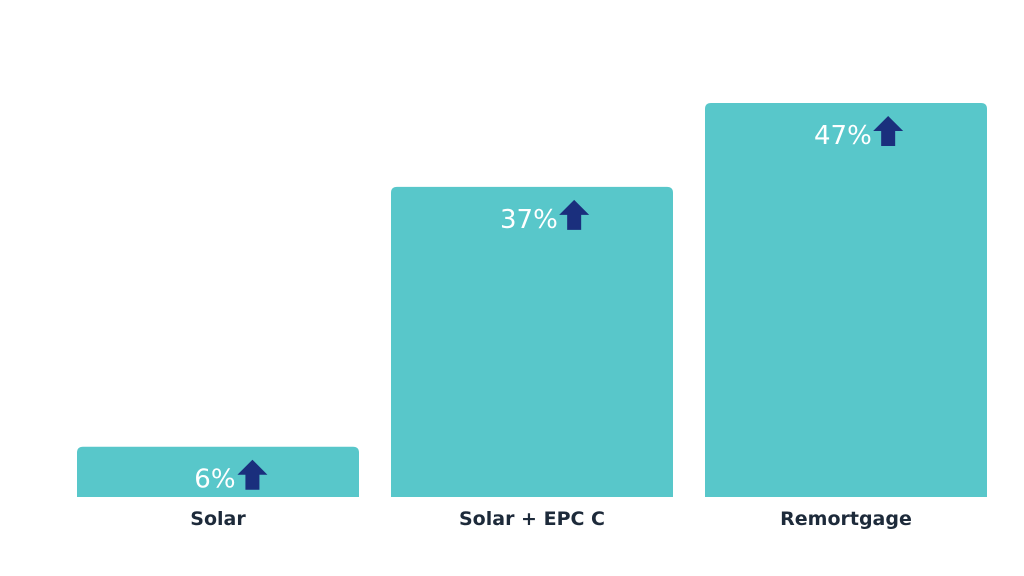 Image resolution: width=1024 pixels, height=576 pixels. Describe the element at coordinates (532, 519) in the screenshot. I see `category-label-solar-epc-c: Solar + EPC C` at that location.